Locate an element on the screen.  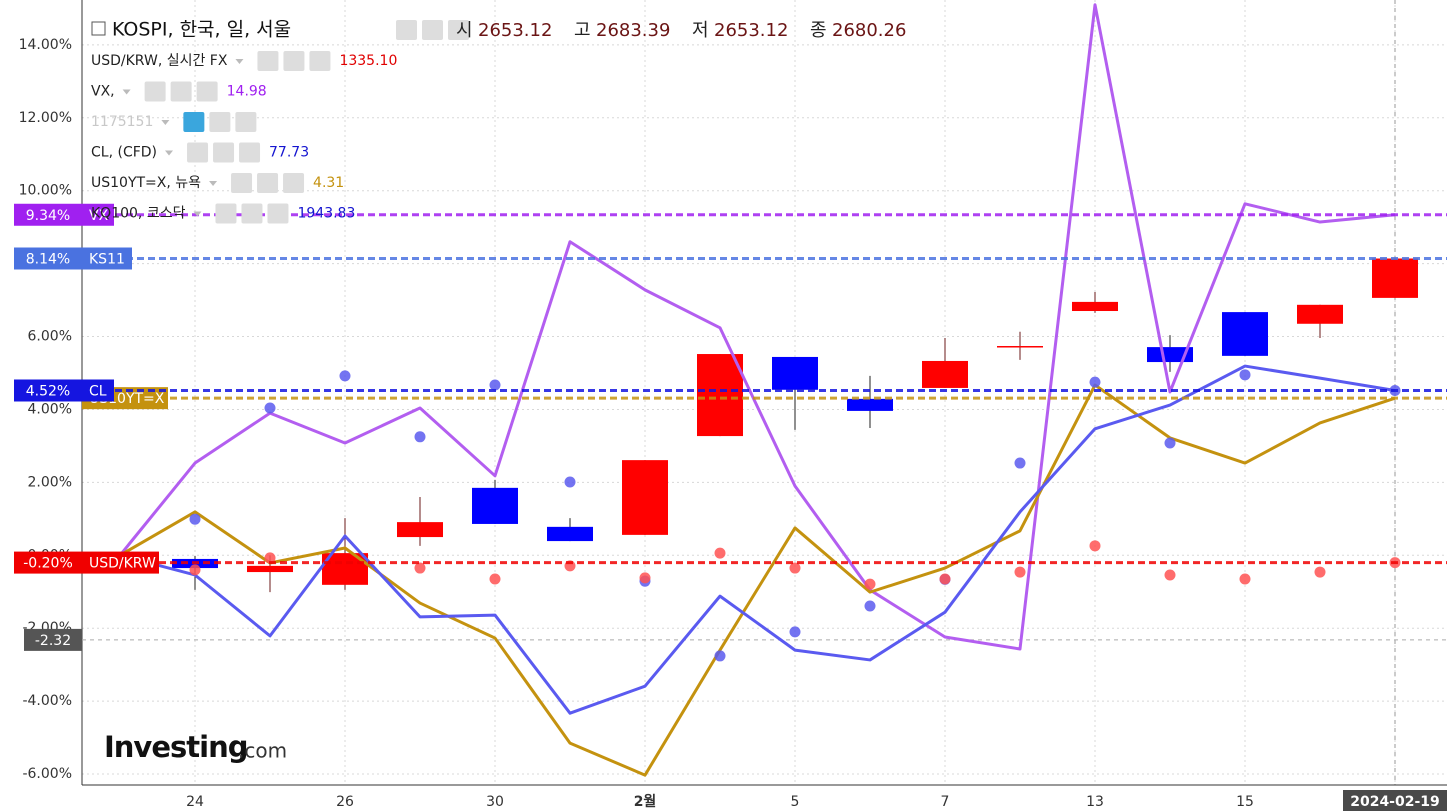
legend-value: 4.31 is located at coordinates (328, 183).